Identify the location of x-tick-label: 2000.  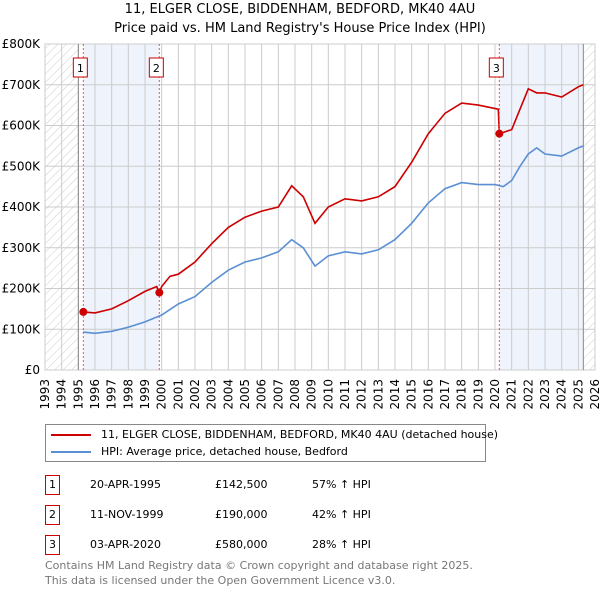
(162, 394).